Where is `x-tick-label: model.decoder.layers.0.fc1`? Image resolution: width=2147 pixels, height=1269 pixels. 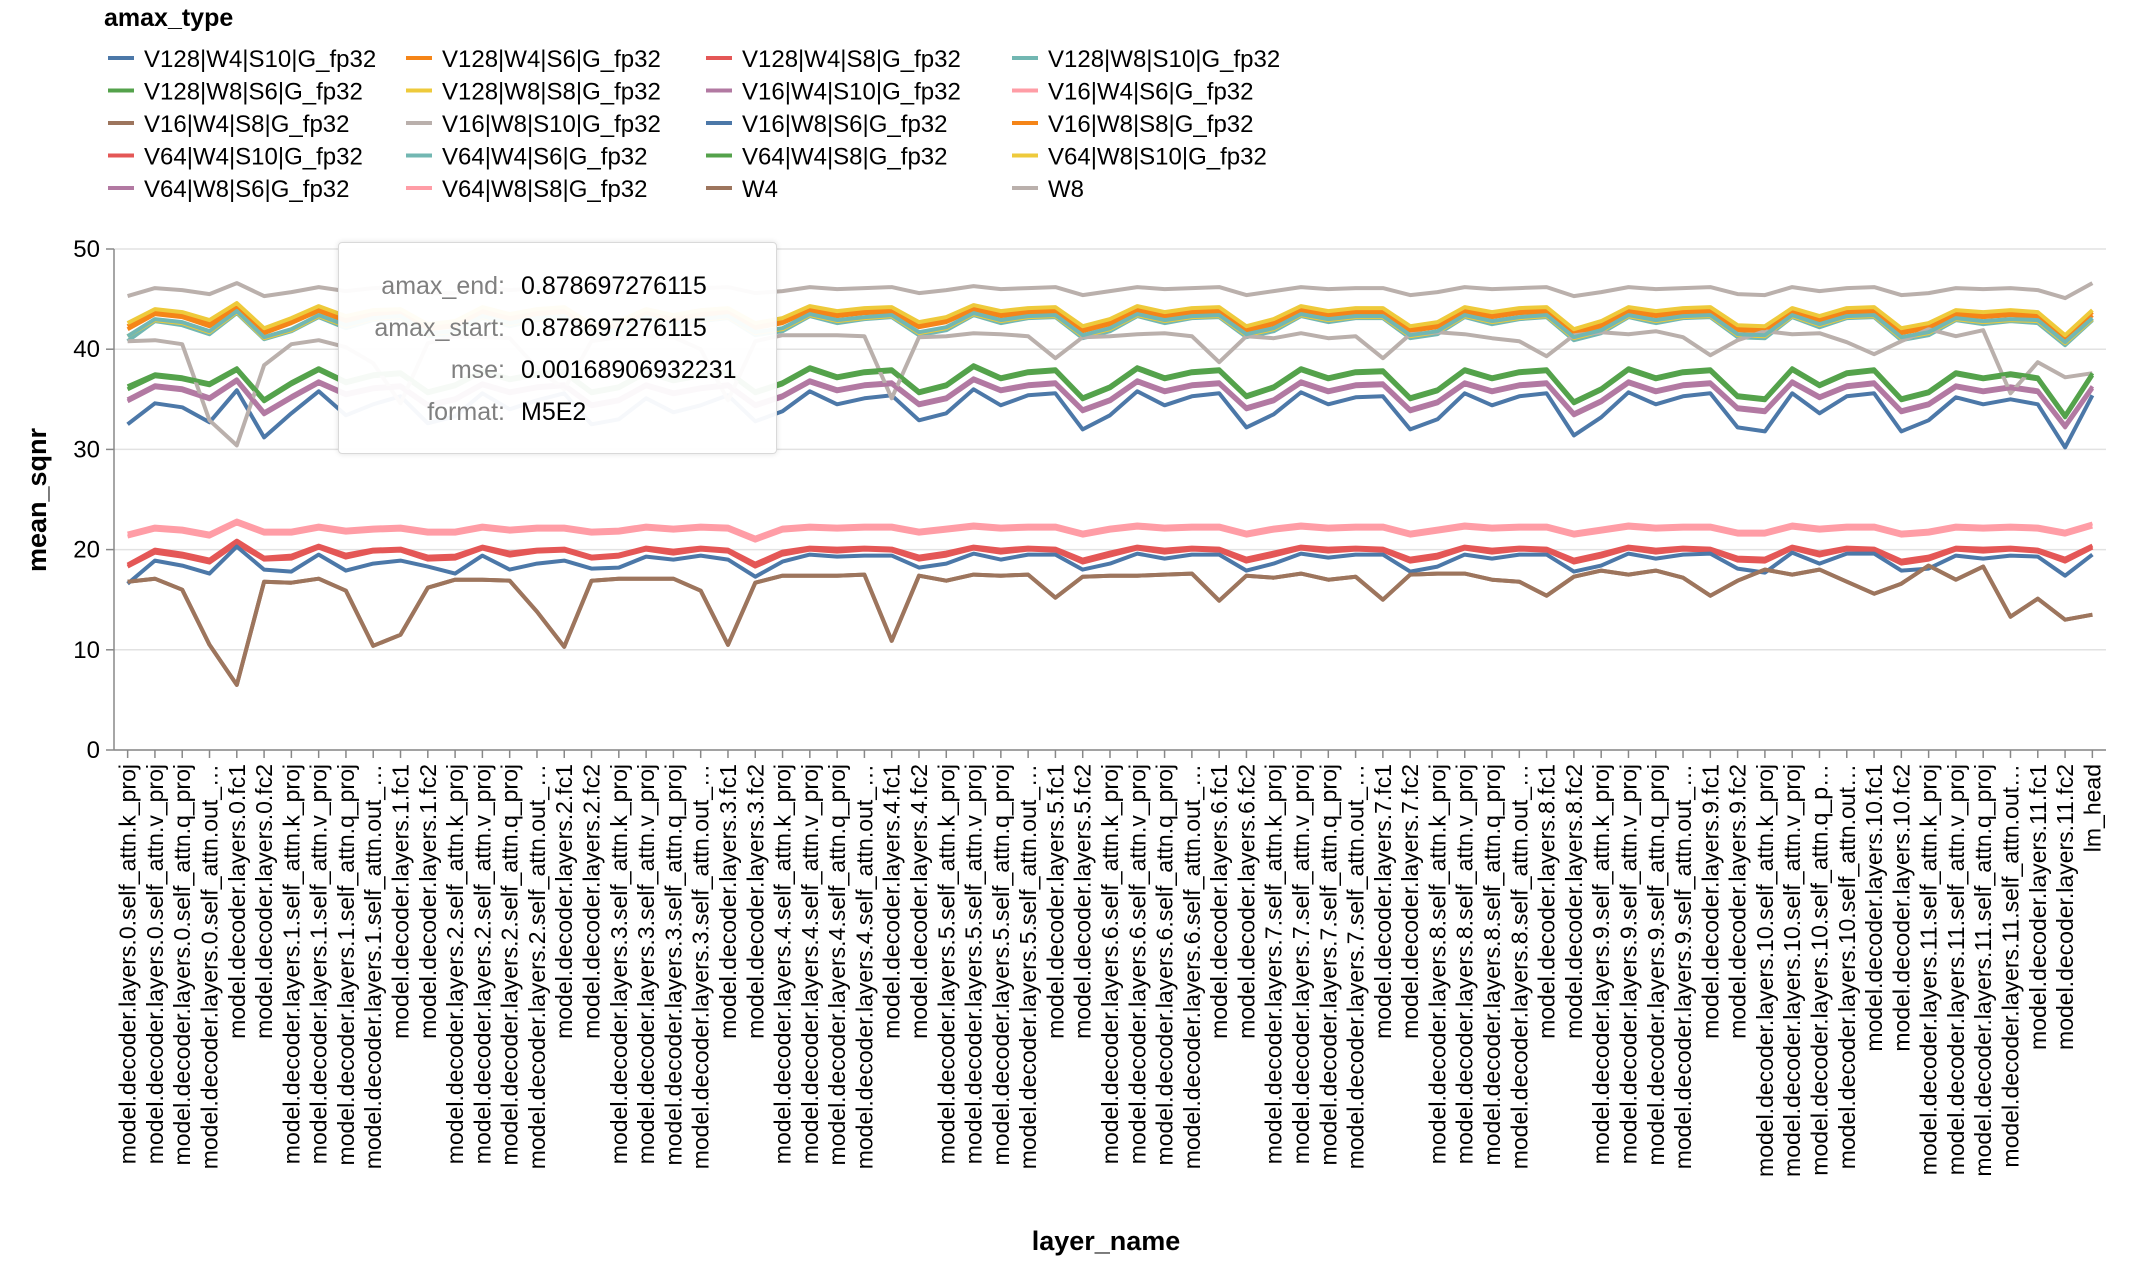
x-tick-label: model.decoder.layers.0.fc1 is located at coordinates (237, 901).